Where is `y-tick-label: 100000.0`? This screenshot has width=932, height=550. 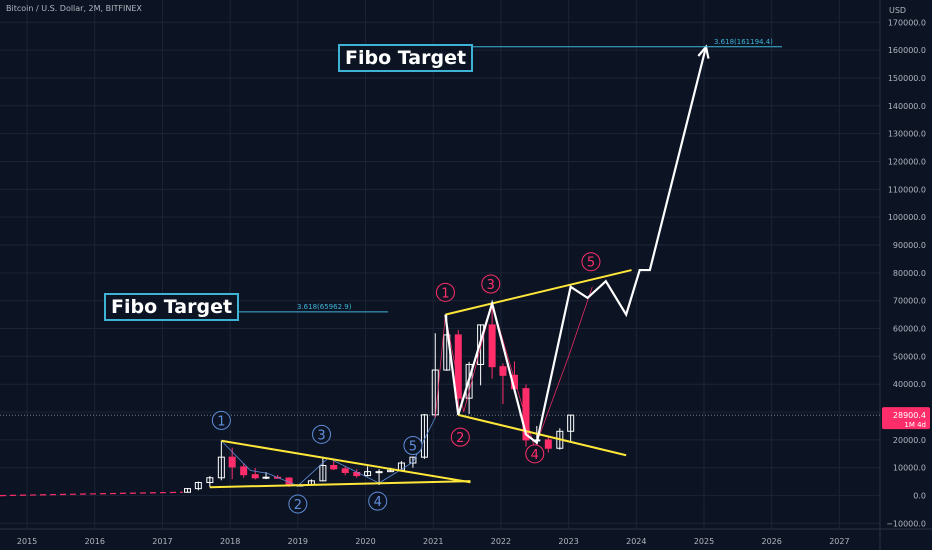
y-tick-label: 100000.0 is located at coordinates (907, 217).